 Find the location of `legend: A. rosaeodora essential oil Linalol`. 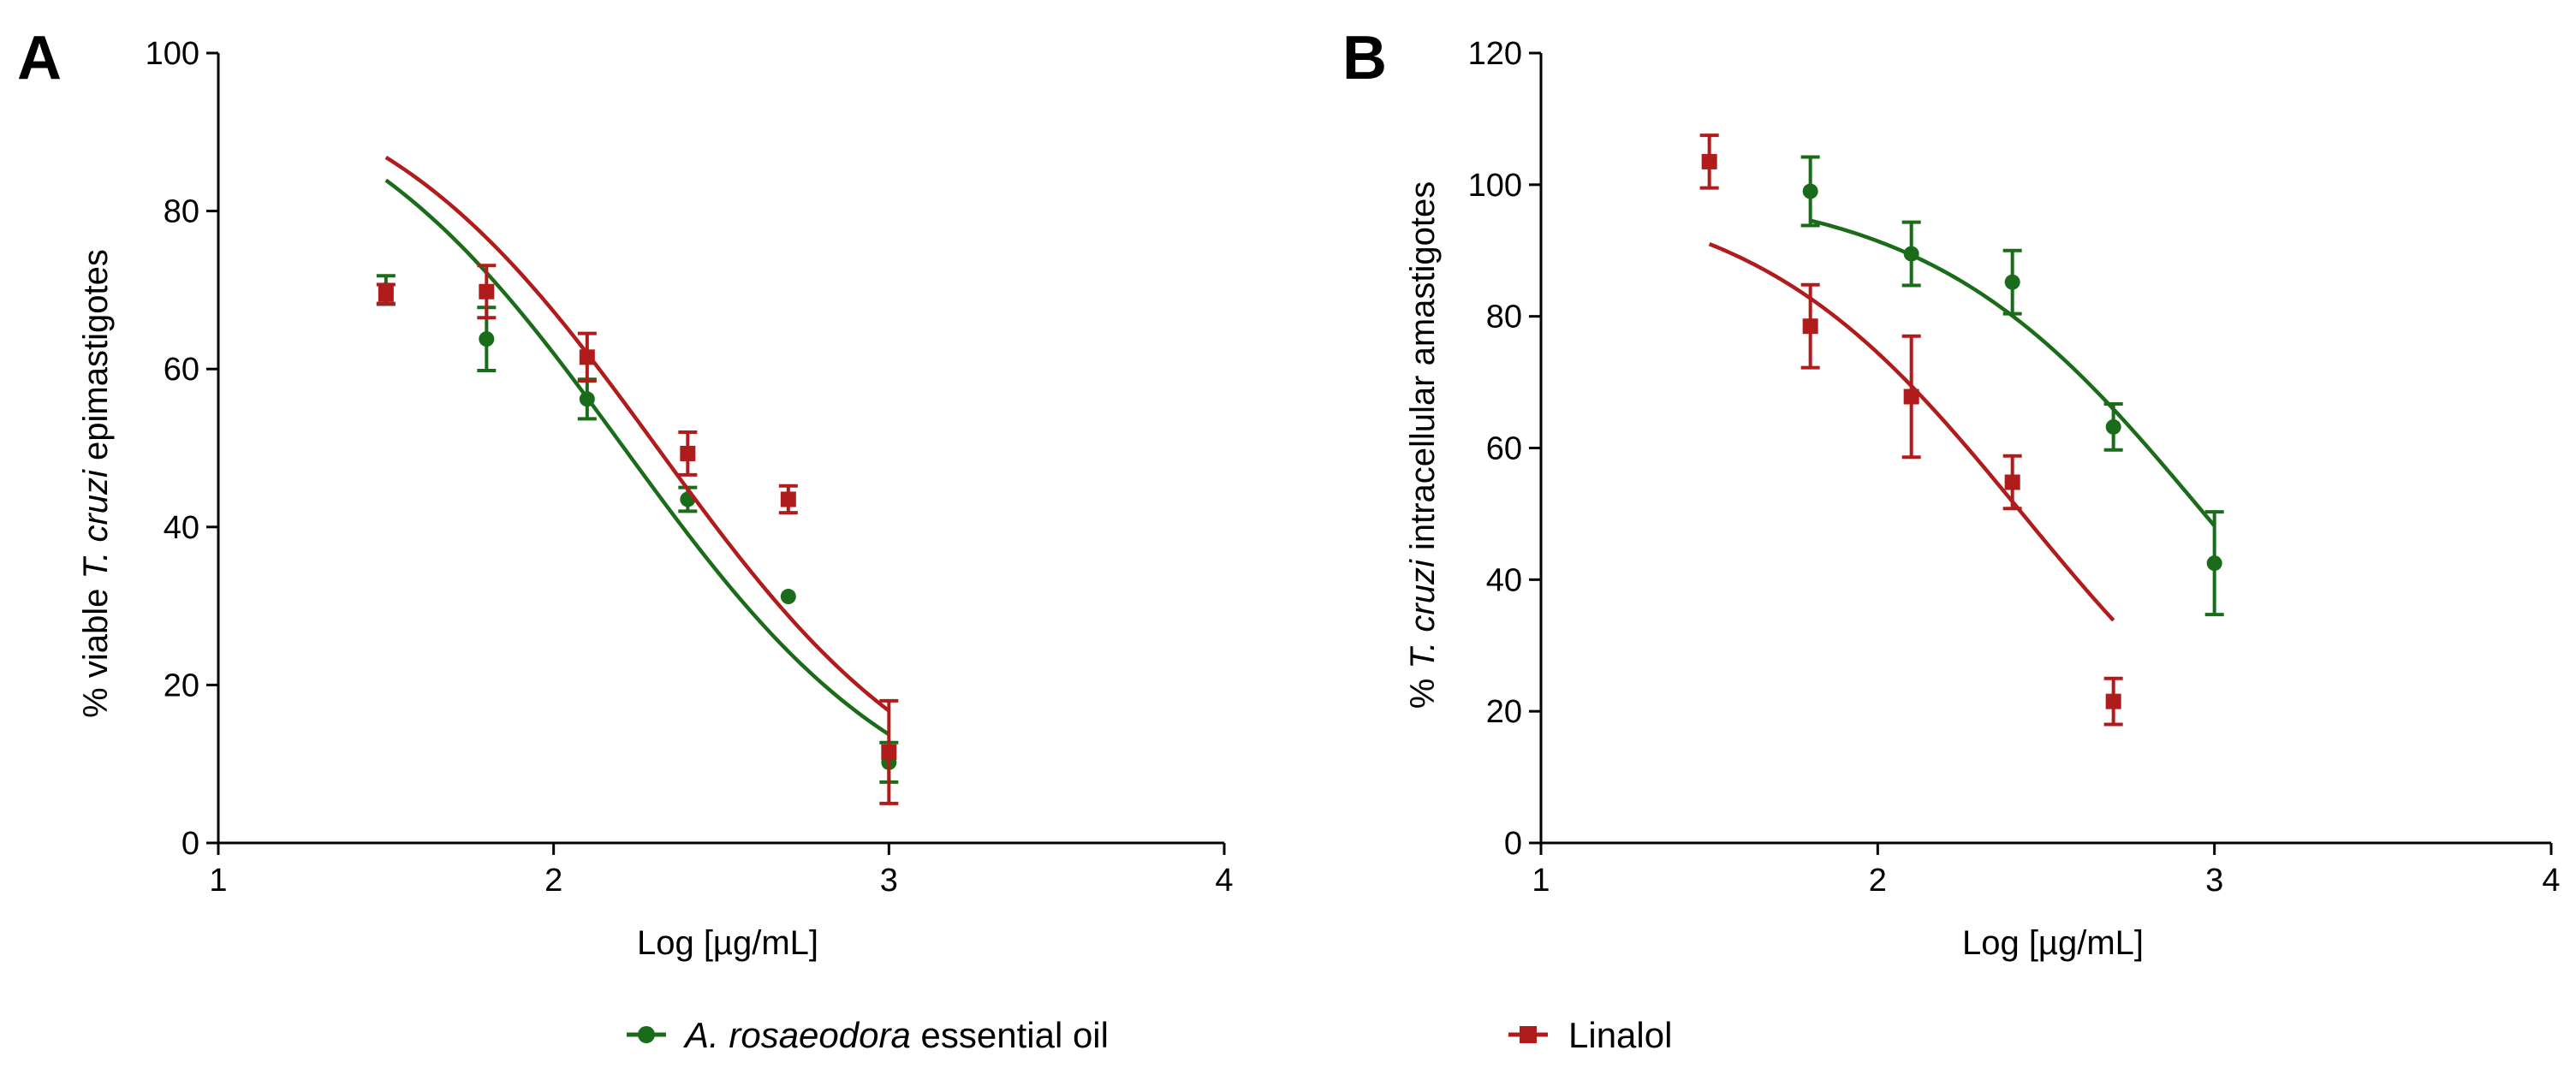

legend: A. rosaeodora essential oil Linalol is located at coordinates (1149, 1035).